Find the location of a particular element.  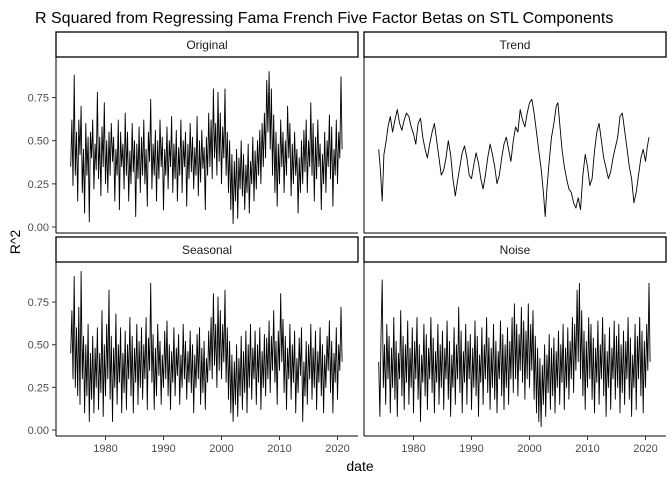

series-line-seasonal is located at coordinates (206, 346).